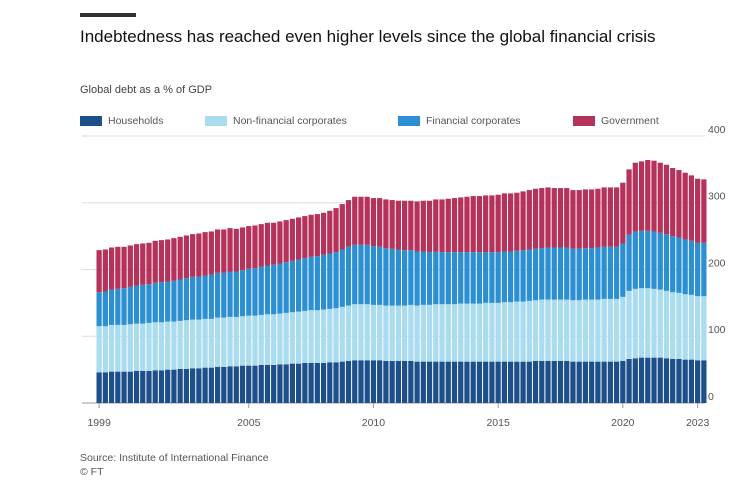 This screenshot has width=748, height=498. I want to click on y-tick-label: 100, so click(717, 330).